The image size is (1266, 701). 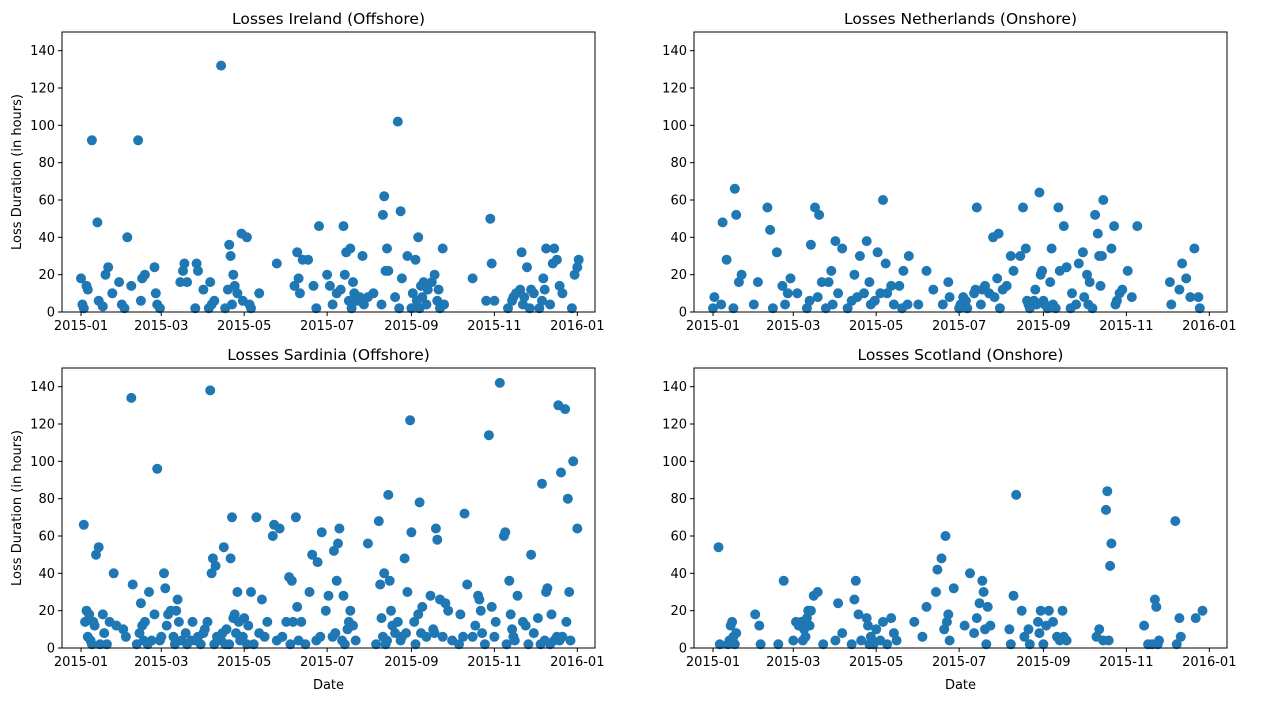 What do you see at coordinates (51, 649) in the screenshot?
I see `y-tick-label: 0` at bounding box center [51, 649].